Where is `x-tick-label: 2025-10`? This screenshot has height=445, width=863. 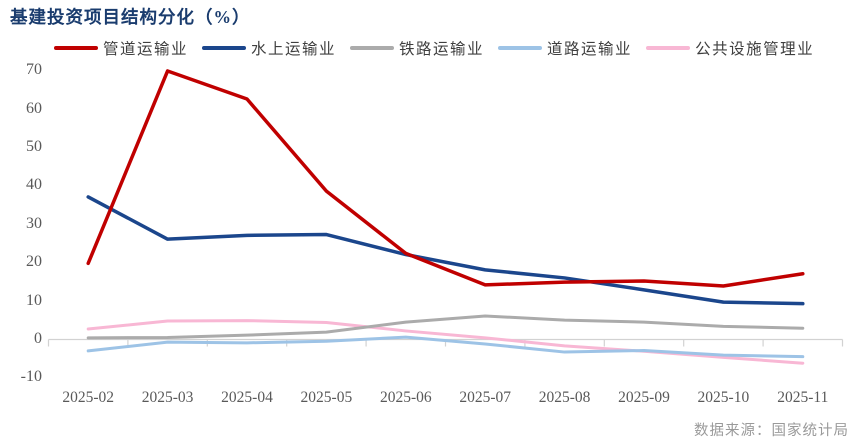
x-tick-label: 2025-10 is located at coordinates (723, 397).